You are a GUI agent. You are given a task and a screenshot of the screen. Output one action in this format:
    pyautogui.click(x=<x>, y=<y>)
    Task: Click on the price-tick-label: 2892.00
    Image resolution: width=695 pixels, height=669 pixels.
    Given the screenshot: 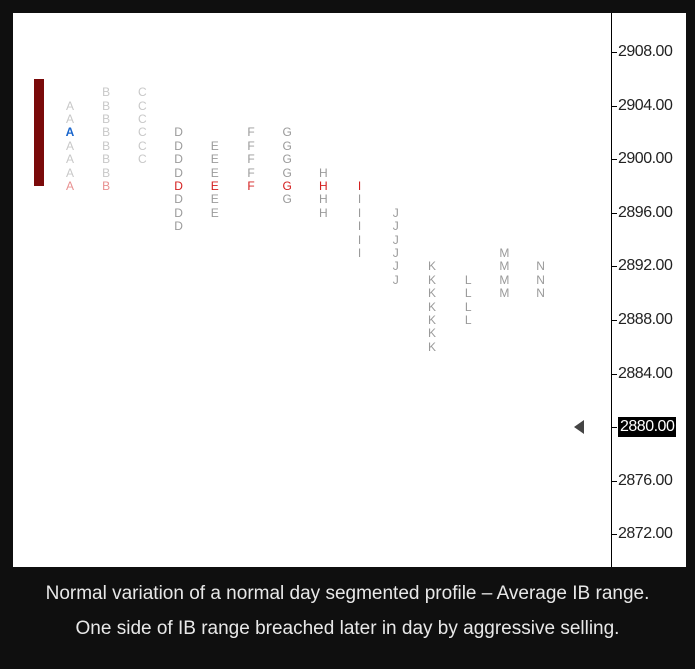 What is the action you would take?
    pyautogui.click(x=645, y=266)
    